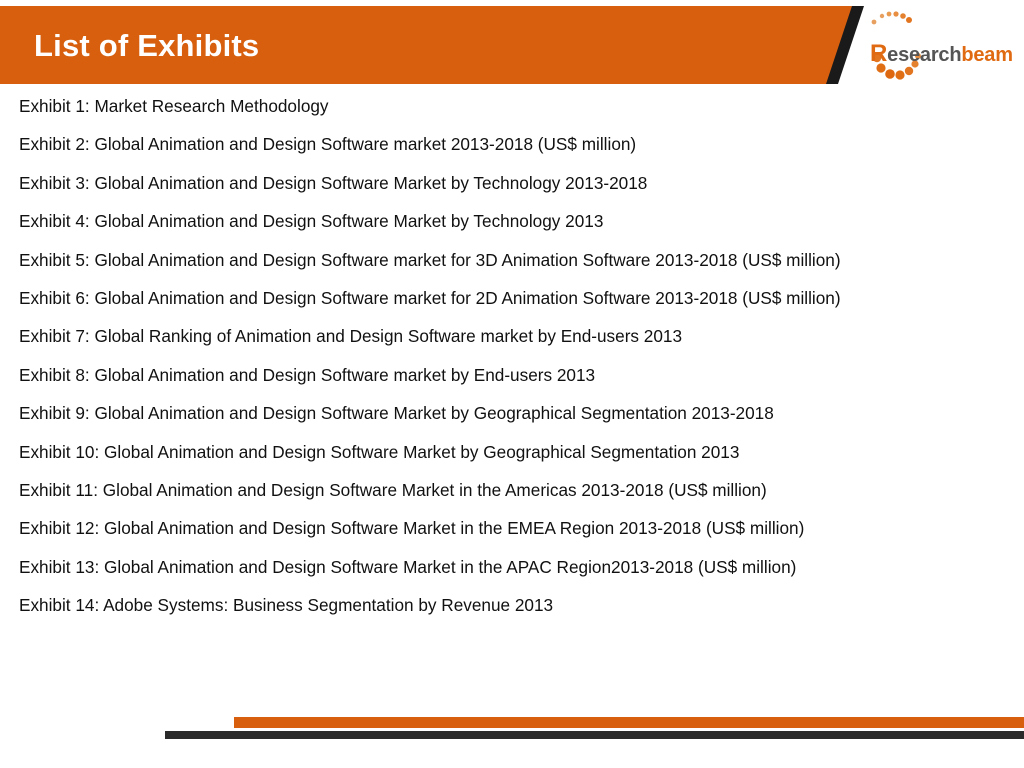 This screenshot has width=1024, height=768. What do you see at coordinates (435, 45) in the screenshot?
I see `title-banner` at bounding box center [435, 45].